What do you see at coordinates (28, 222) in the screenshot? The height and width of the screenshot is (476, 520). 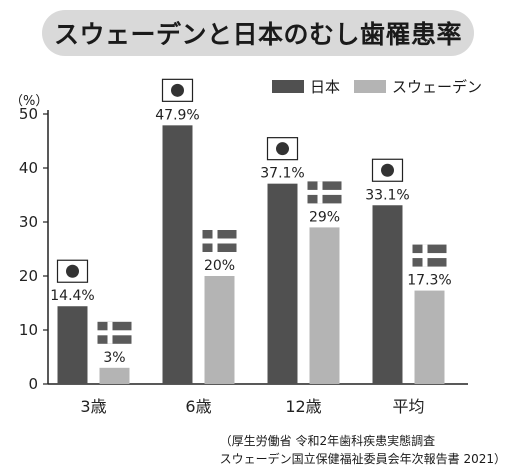 I see `y-tick-label: 30` at bounding box center [28, 222].